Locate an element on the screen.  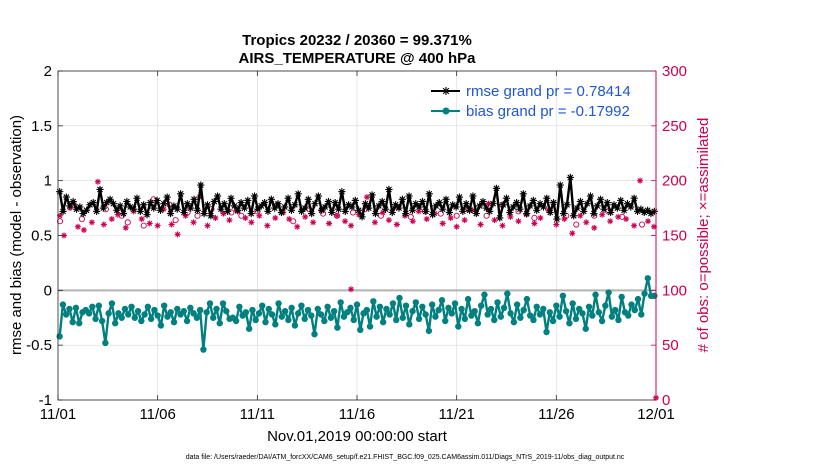
obs-possible-marker is located at coordinates (143, 225).